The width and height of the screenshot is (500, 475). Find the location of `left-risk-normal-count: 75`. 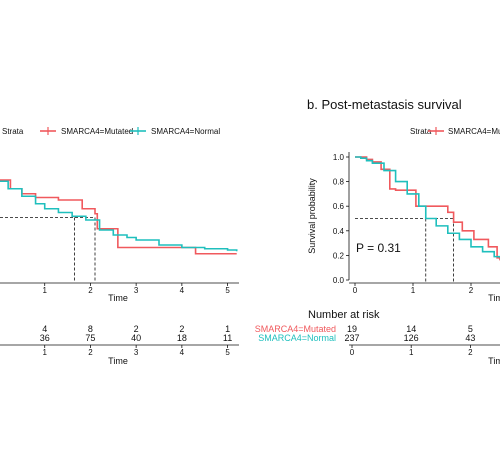

left-risk-normal-count: 75 is located at coordinates (90, 338).